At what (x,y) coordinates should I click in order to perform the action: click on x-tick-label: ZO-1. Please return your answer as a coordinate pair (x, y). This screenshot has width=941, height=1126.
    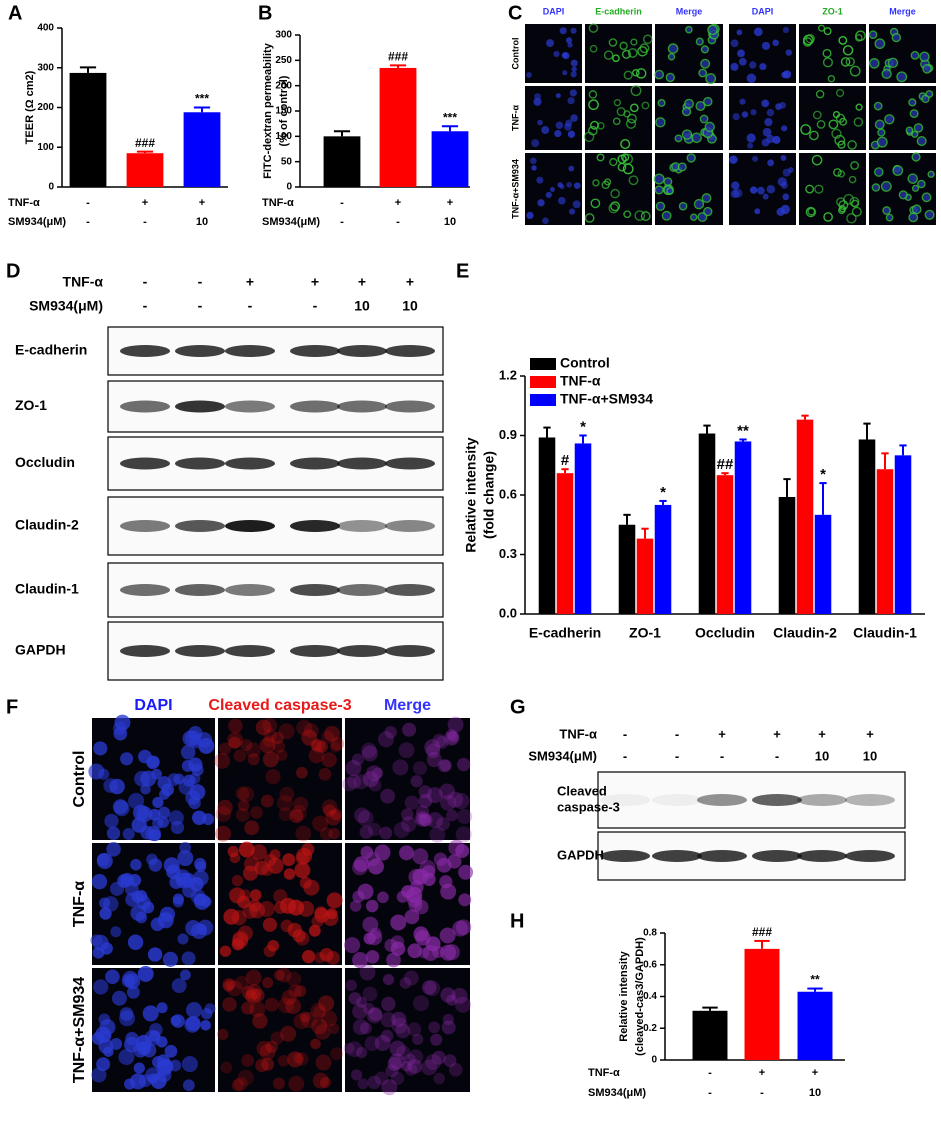
    Looking at the image, I should click on (645, 633).